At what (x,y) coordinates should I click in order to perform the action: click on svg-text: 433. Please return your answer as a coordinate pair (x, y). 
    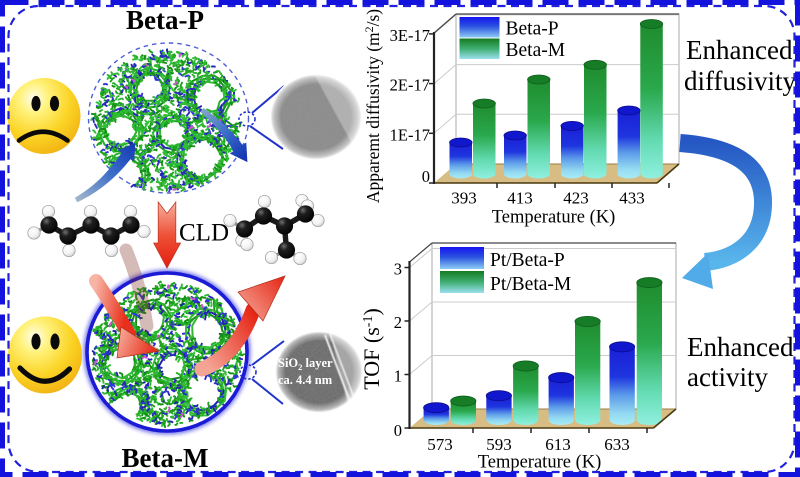
    Looking at the image, I should click on (632, 198).